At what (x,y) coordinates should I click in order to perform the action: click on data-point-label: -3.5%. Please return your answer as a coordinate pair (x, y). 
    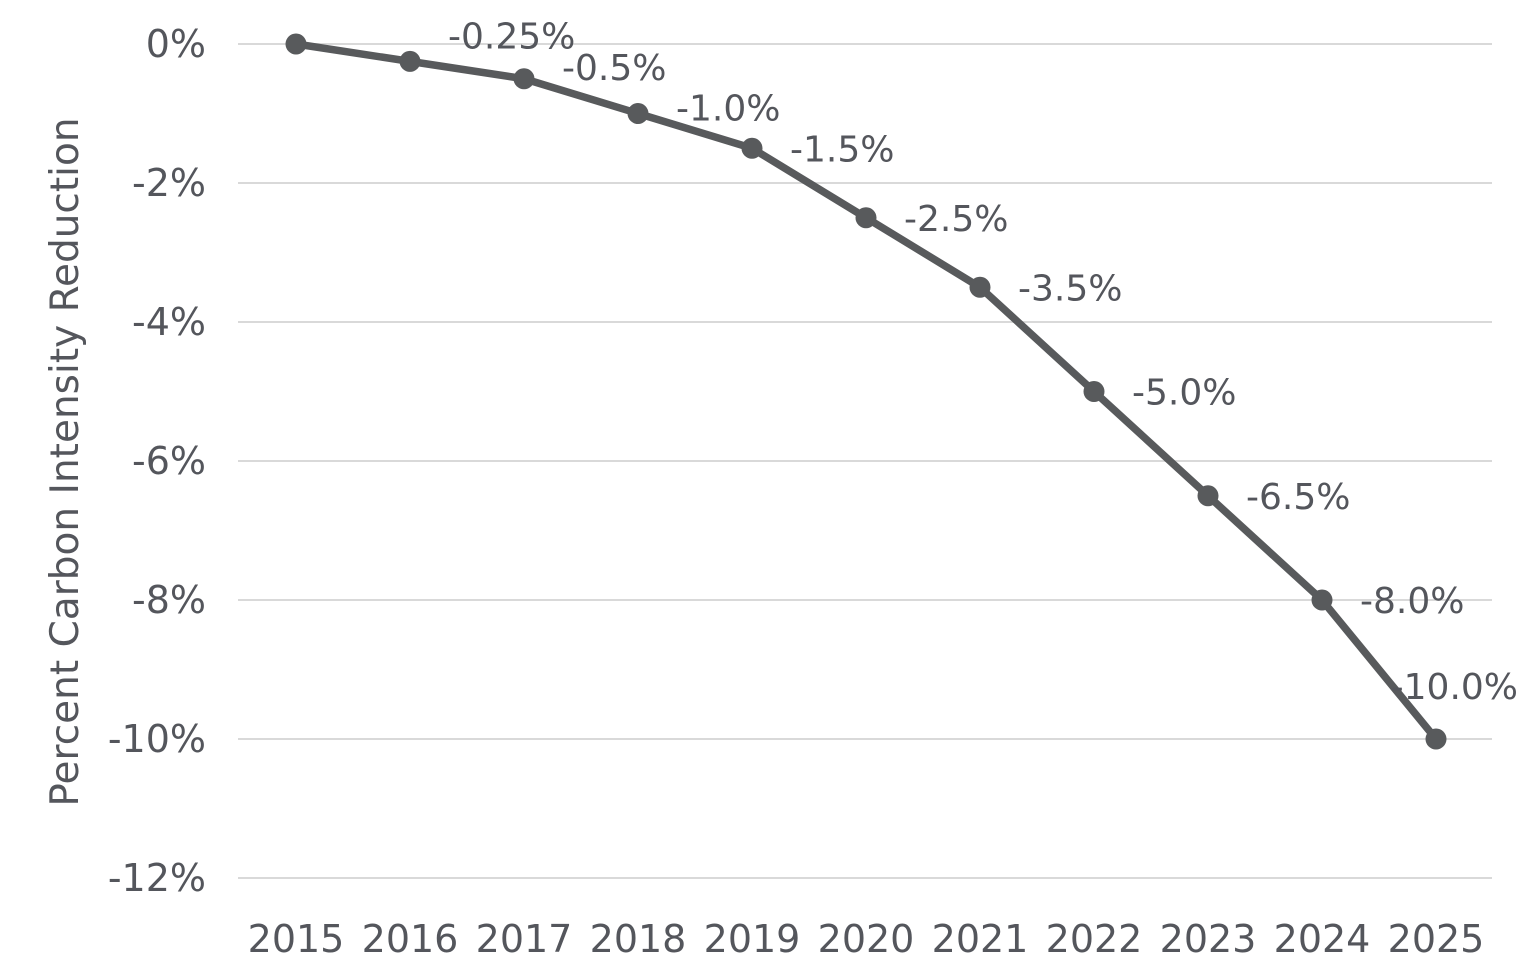
    Looking at the image, I should click on (1070, 288).